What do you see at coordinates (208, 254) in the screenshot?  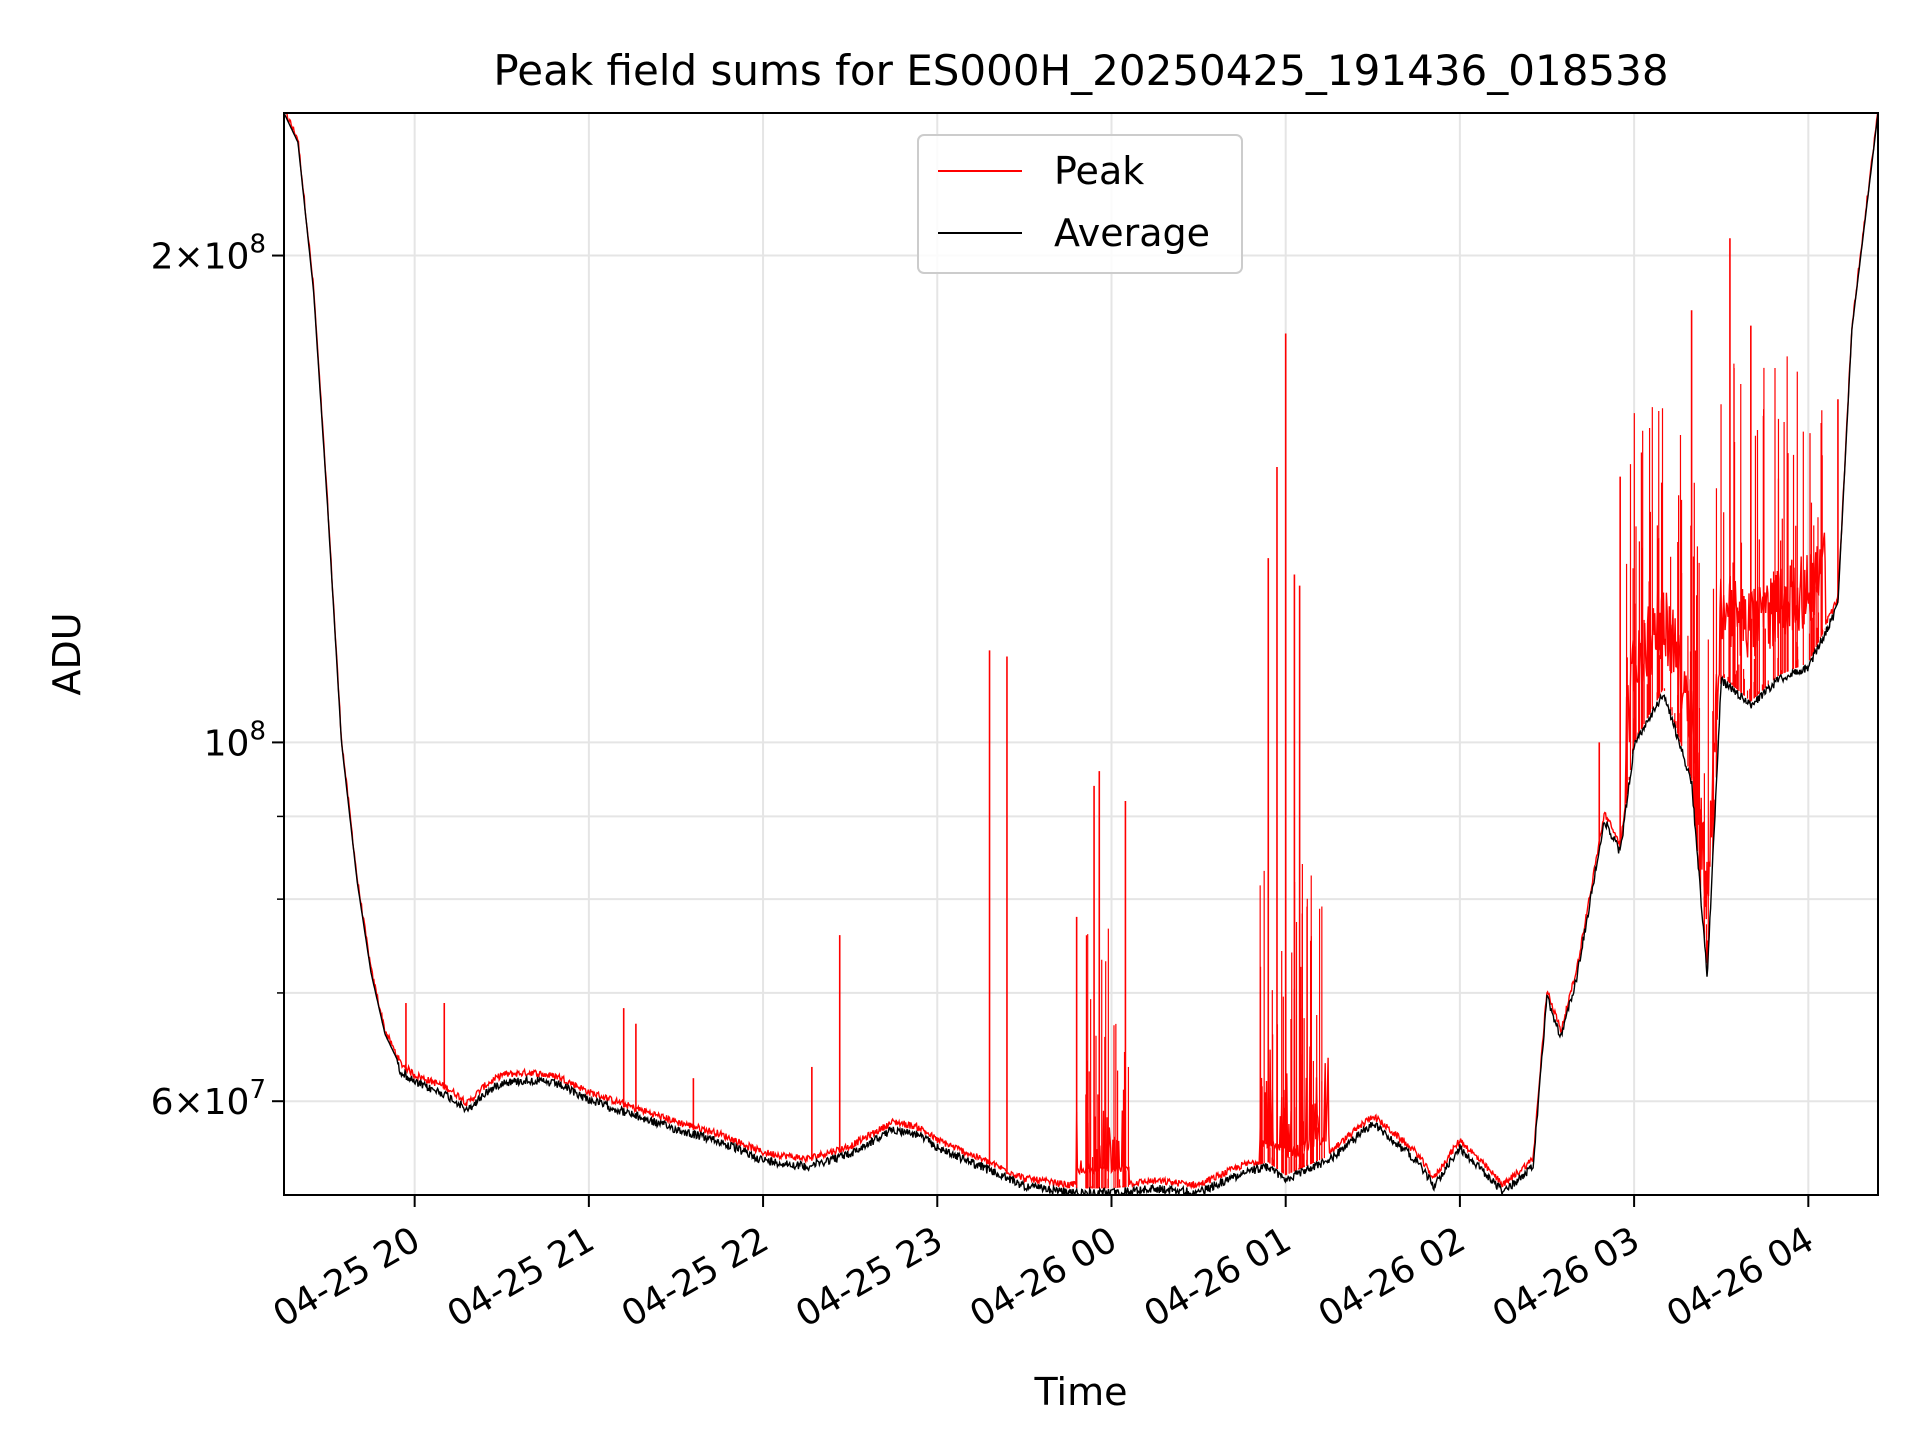 I see `y-tick-label: 2×108` at bounding box center [208, 254].